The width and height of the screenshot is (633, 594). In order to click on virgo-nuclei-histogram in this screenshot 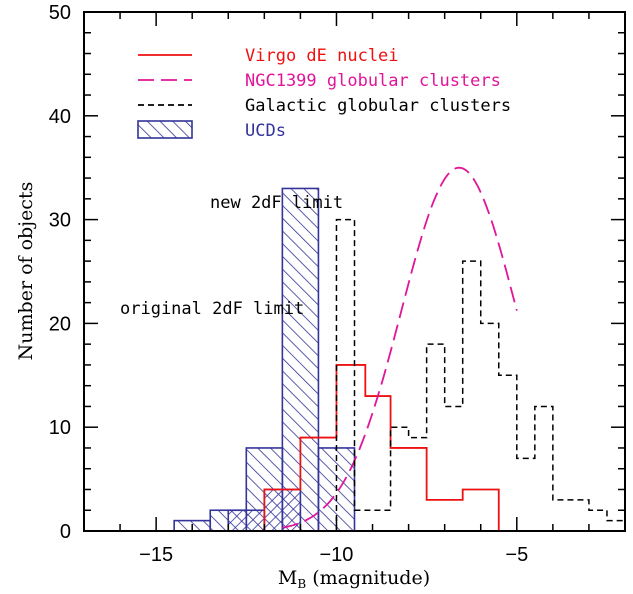, I will do `click(390, 448)`.